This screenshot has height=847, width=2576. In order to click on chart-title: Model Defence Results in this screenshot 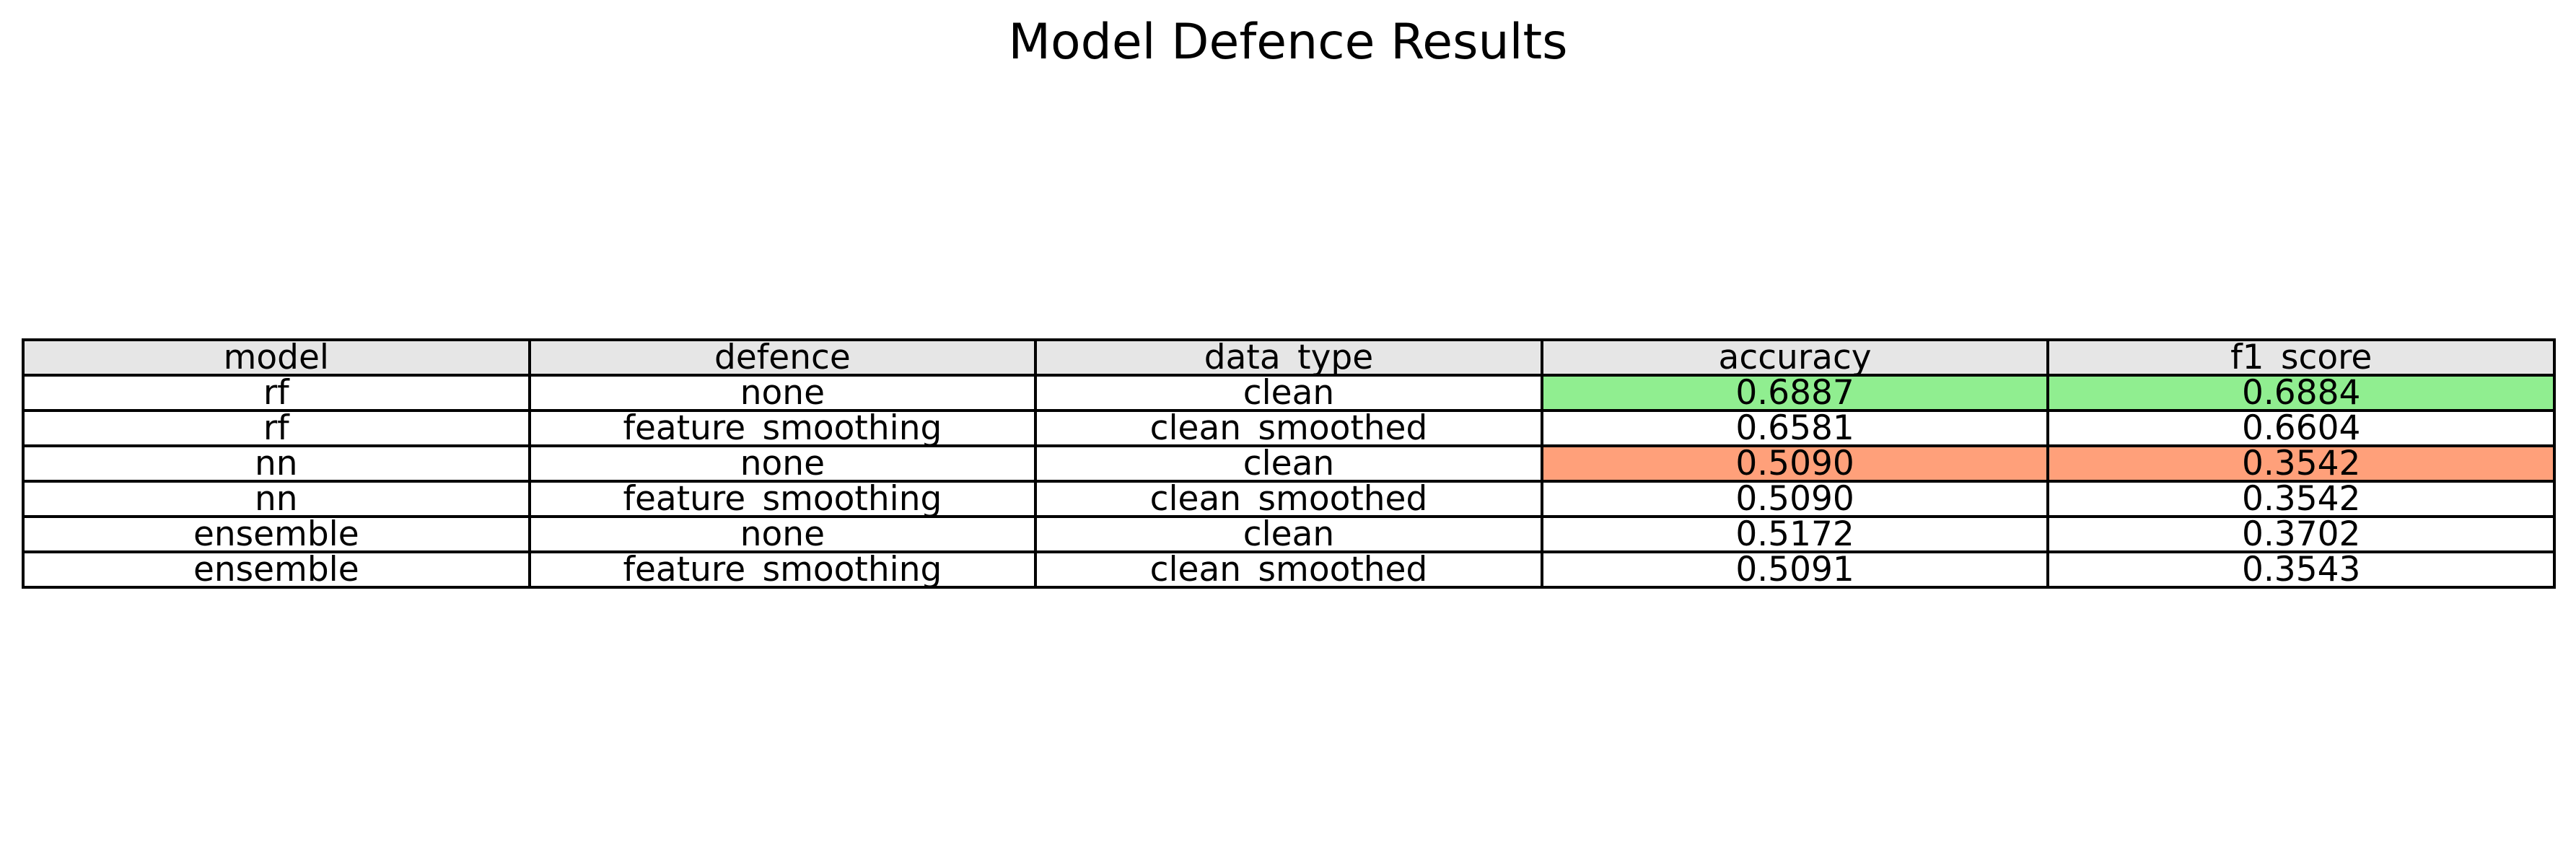, I will do `click(1288, 42)`.